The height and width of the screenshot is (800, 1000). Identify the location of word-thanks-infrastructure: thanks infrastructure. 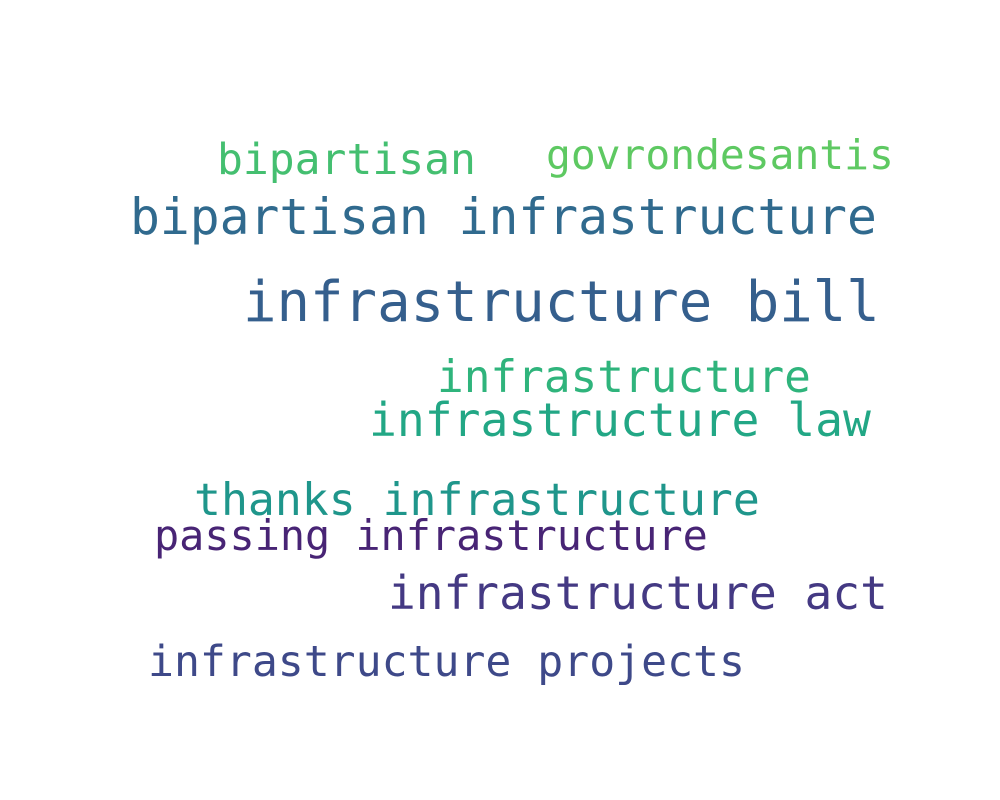
(477, 500).